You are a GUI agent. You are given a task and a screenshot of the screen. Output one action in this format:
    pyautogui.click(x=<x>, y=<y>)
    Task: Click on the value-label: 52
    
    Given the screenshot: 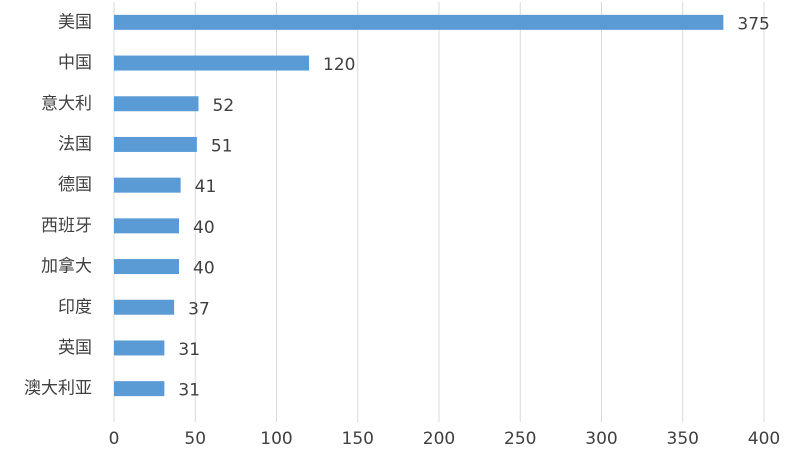 What is the action you would take?
    pyautogui.click(x=224, y=106)
    